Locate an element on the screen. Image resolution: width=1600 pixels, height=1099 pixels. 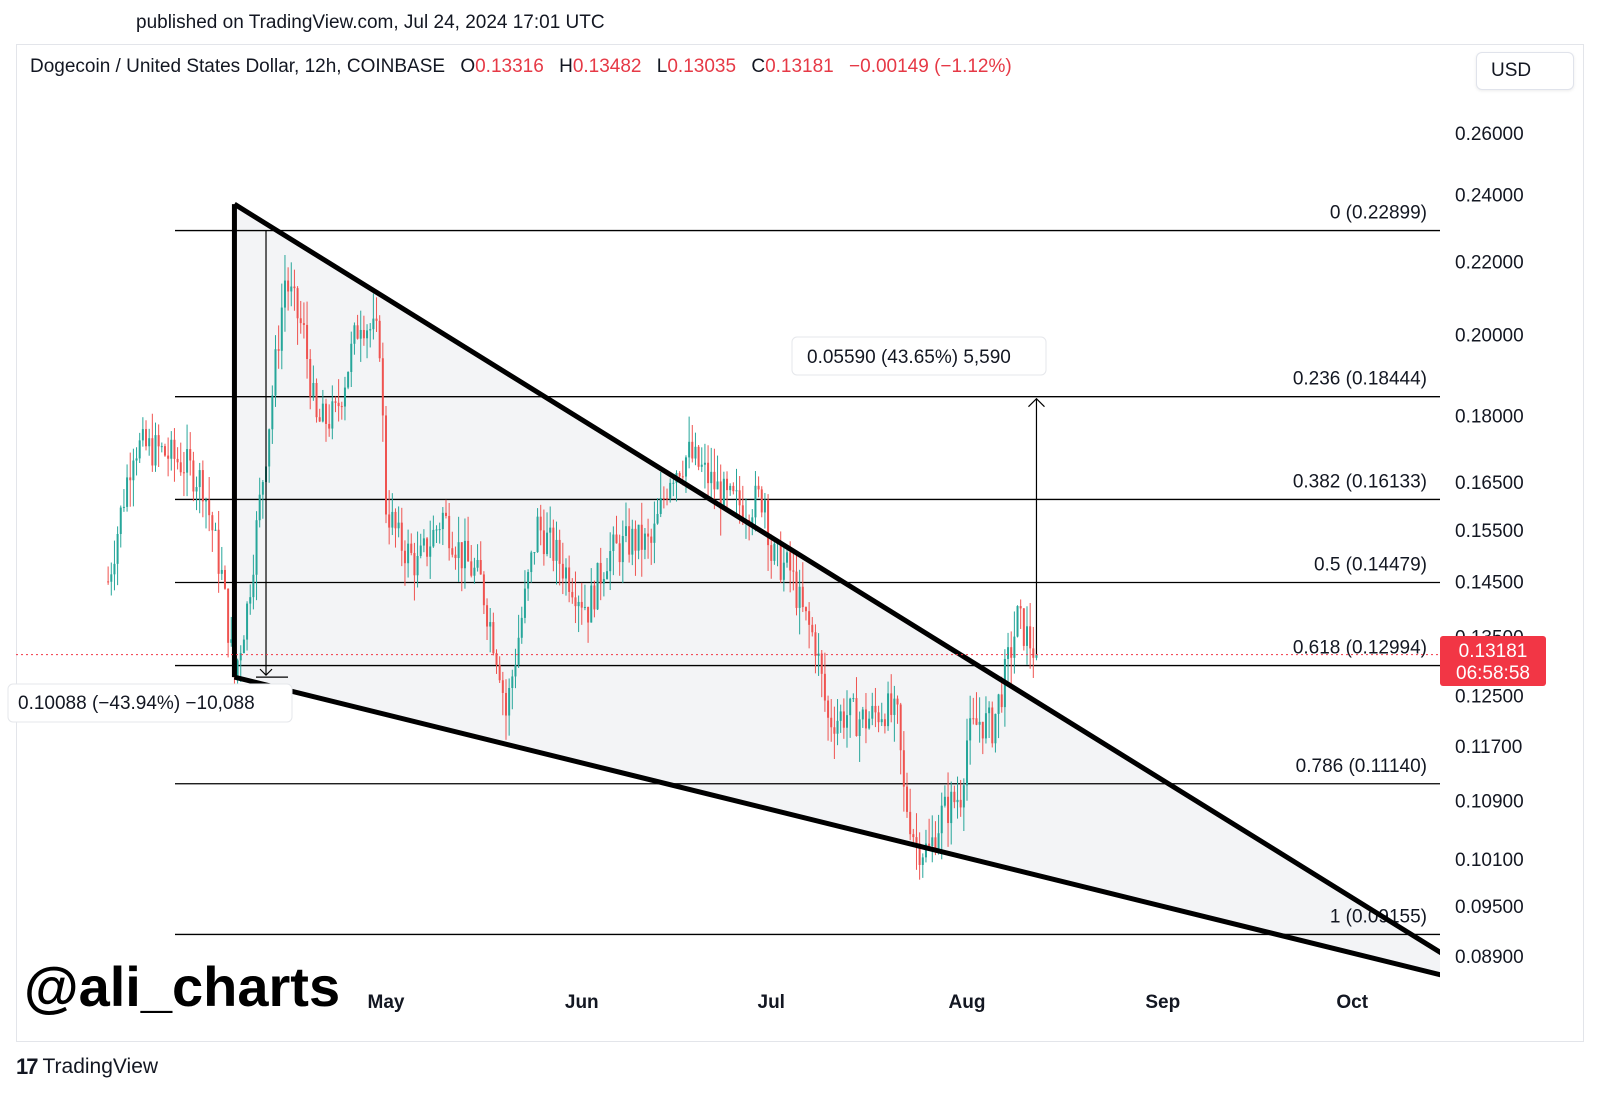
close-label: C is located at coordinates (758, 66).